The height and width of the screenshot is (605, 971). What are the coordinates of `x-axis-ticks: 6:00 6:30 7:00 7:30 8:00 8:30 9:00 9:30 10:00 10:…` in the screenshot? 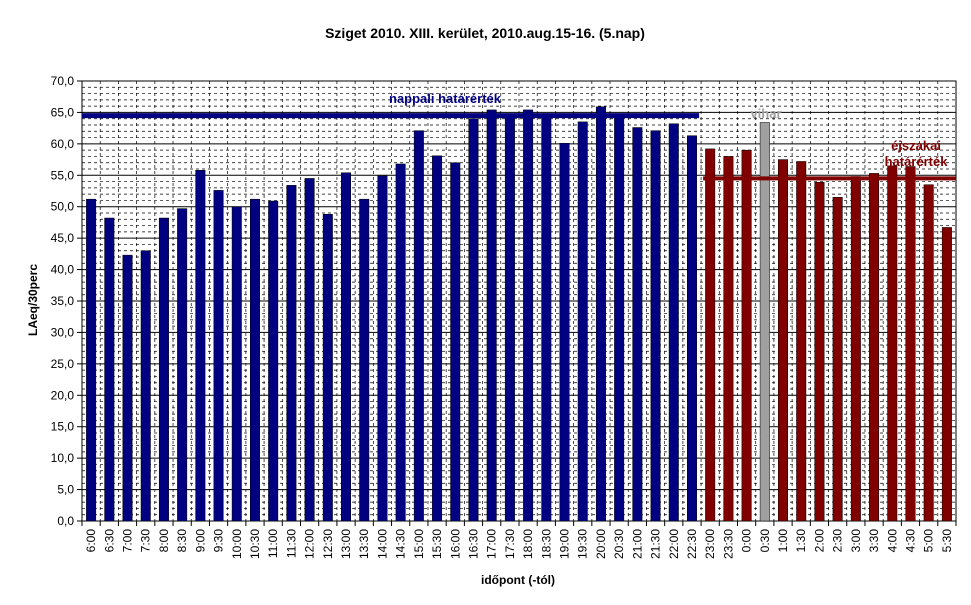 It's located at (519, 540).